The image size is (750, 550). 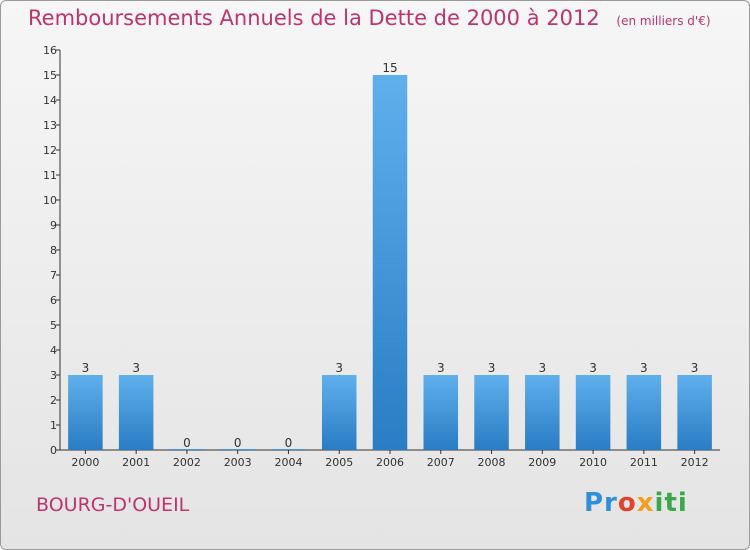 I want to click on x-tick-label: 2006, so click(x=390, y=462).